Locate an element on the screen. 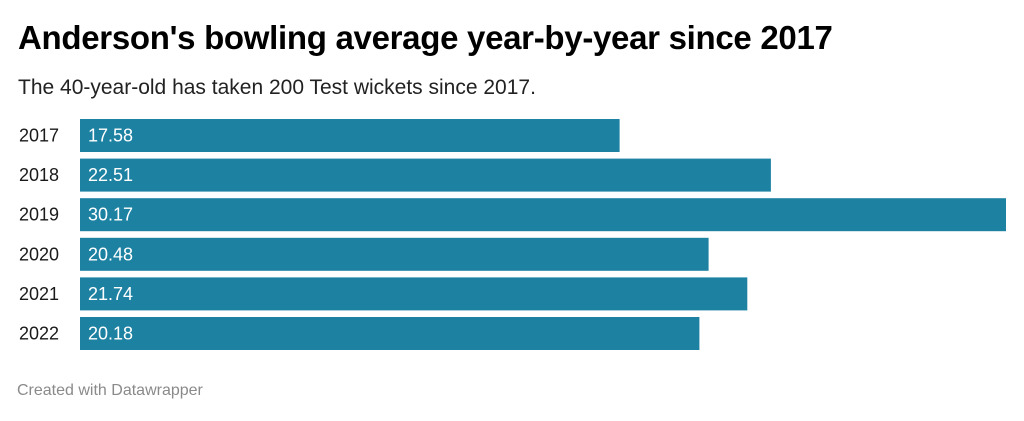 Image resolution: width=1024 pixels, height=421 pixels. category-label: 2020 is located at coordinates (39, 254).